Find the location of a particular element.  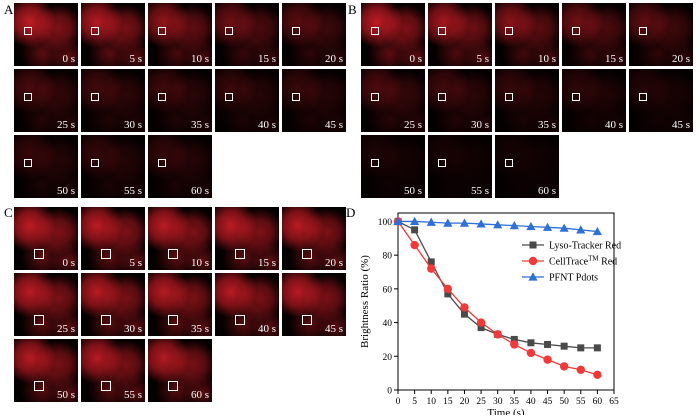

legend-label-text: PFNT Pdots is located at coordinates (573, 278).